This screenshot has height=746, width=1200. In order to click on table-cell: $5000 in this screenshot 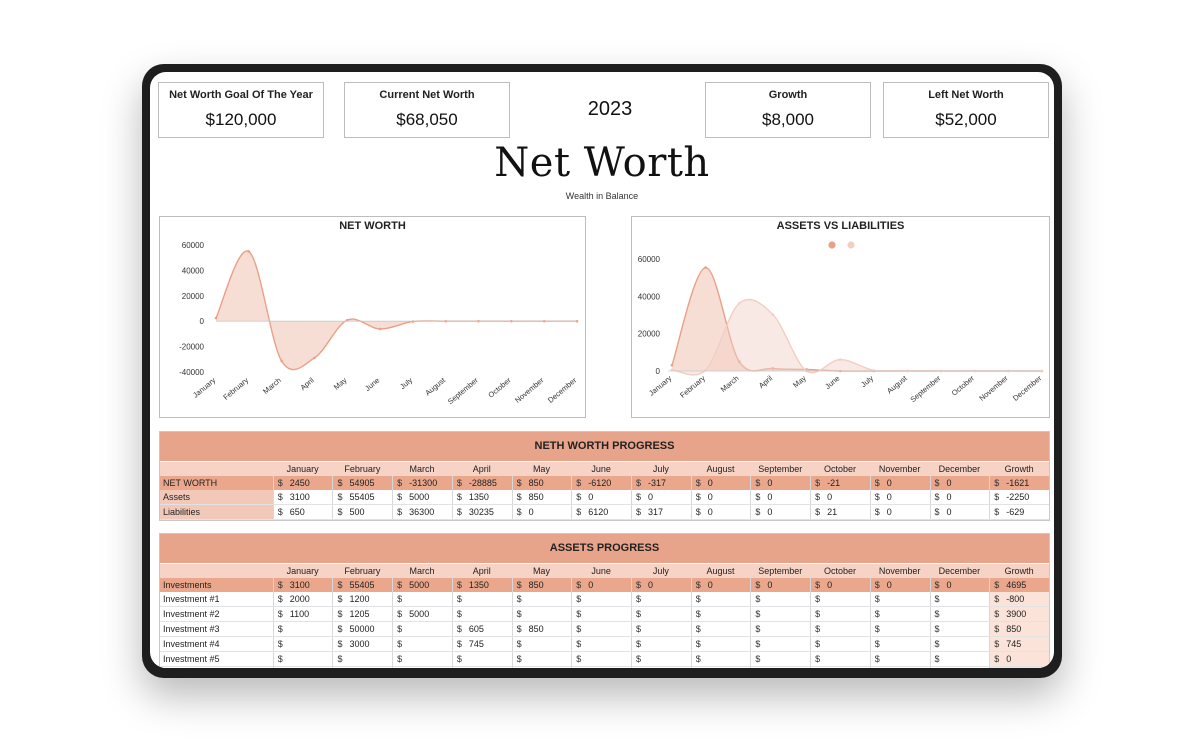, I will do `click(422, 614)`.